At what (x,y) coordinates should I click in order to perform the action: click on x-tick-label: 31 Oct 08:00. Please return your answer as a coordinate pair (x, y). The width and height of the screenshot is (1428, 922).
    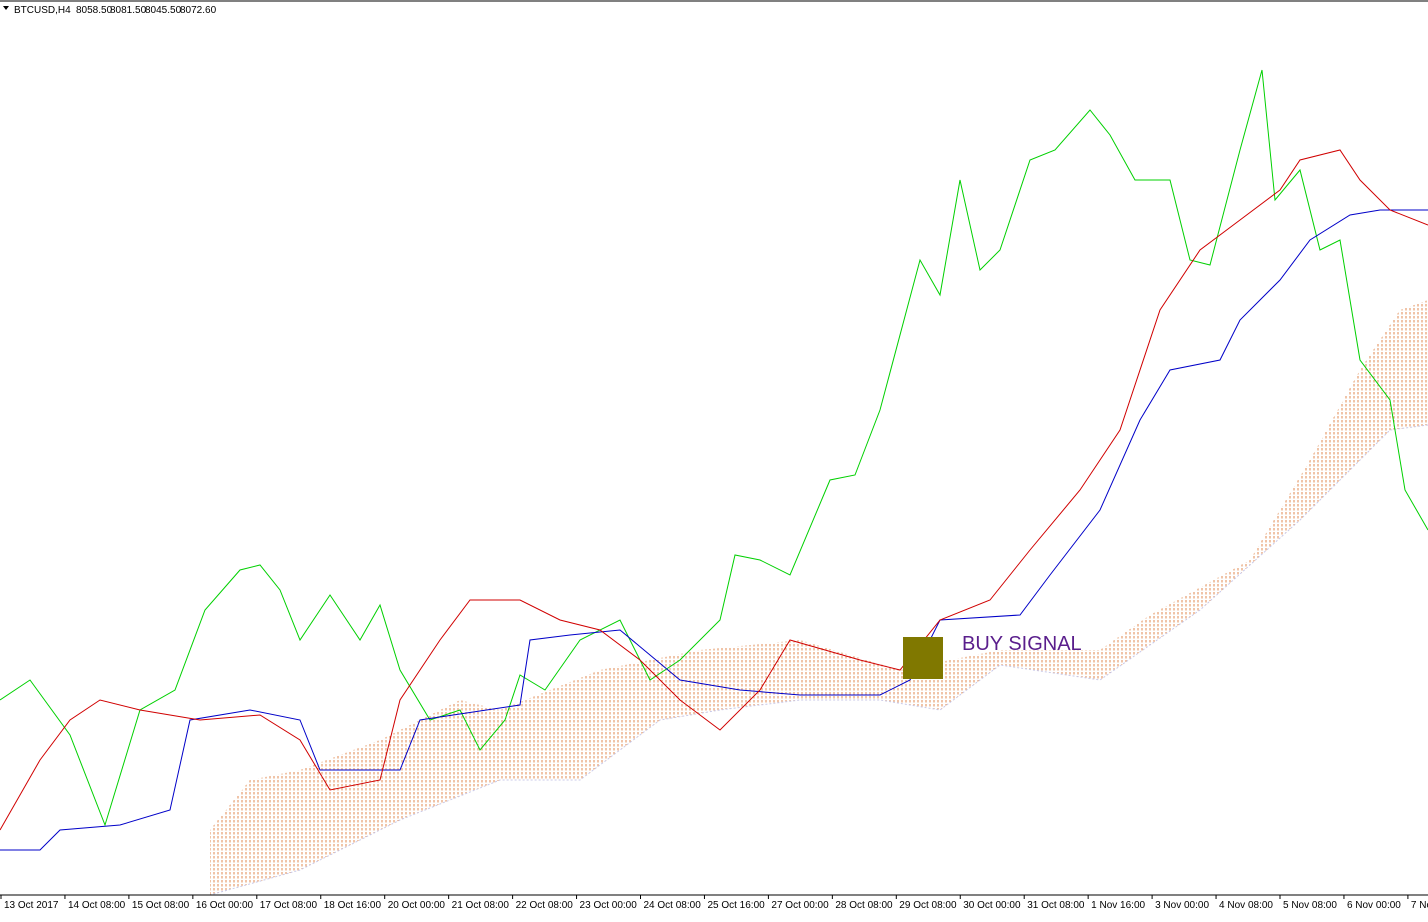
    Looking at the image, I should click on (1056, 905).